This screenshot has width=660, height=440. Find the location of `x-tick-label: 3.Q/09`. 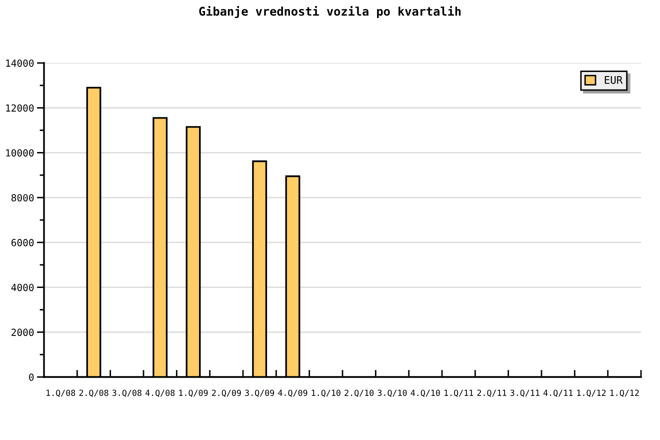

x-tick-label: 3.Q/09 is located at coordinates (259, 393).